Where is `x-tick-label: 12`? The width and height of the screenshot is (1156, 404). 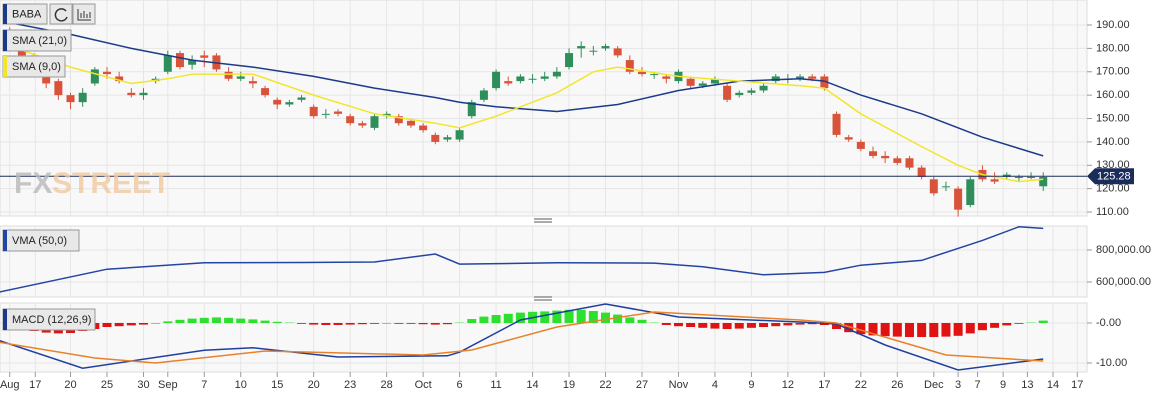
x-tick-label: 12 is located at coordinates (788, 385).